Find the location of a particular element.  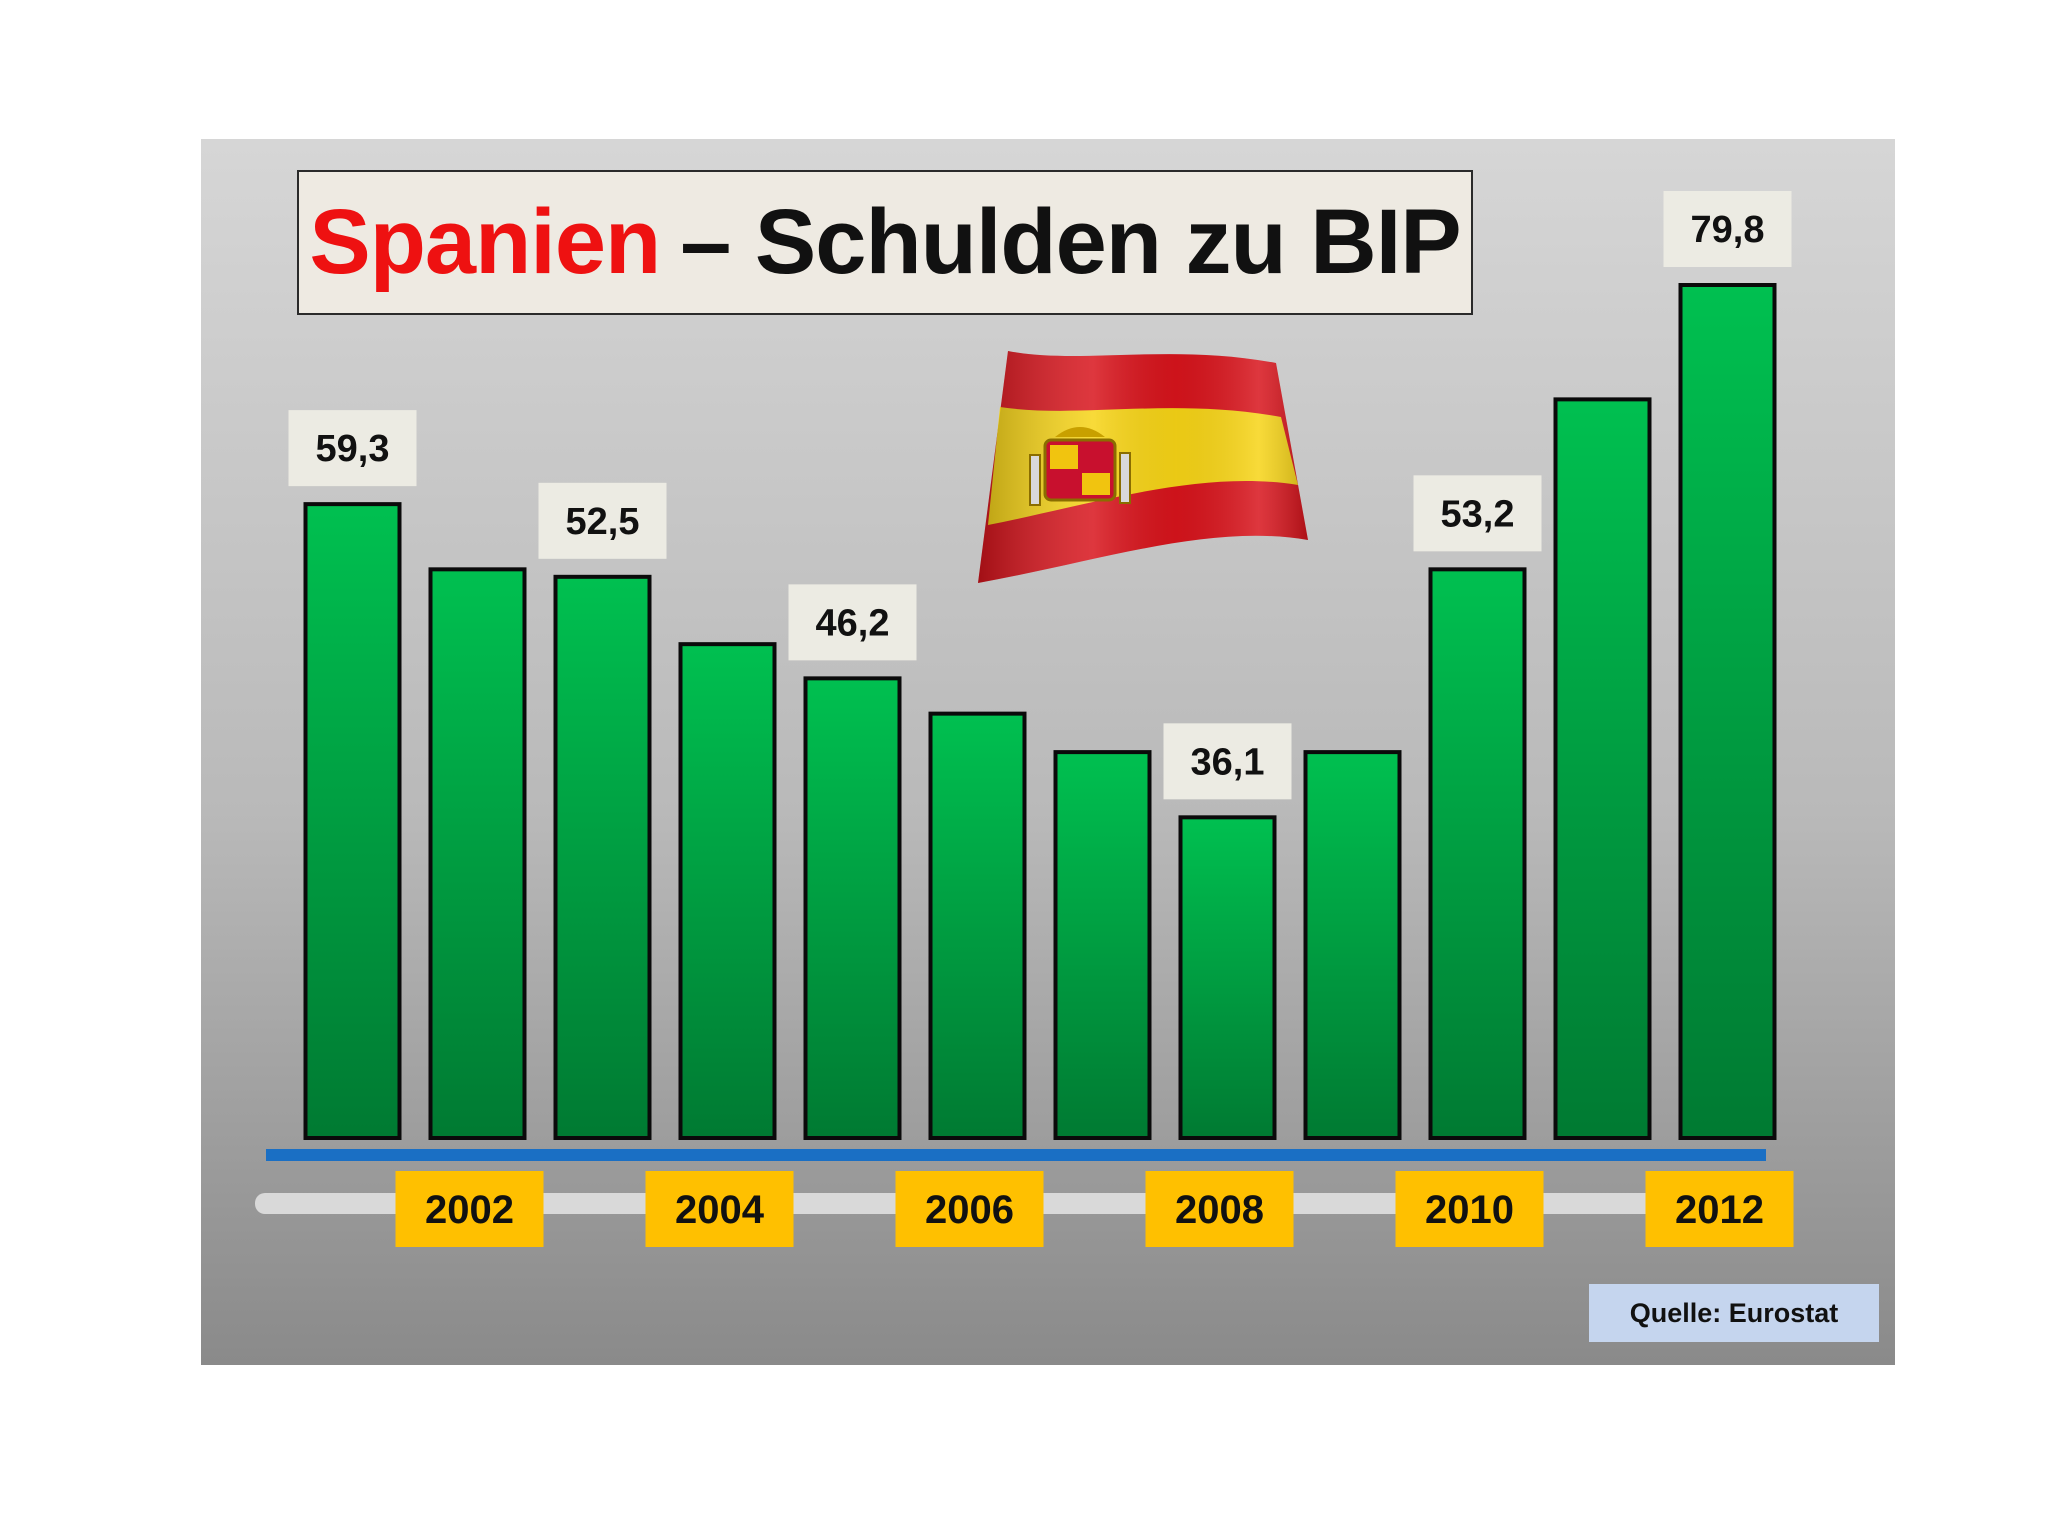

bar-2011 is located at coordinates (1602, 768).